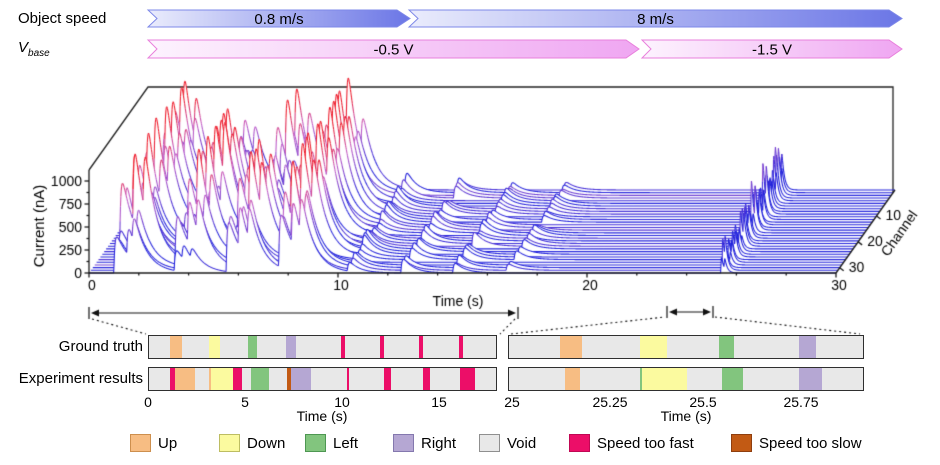 The height and width of the screenshot is (465, 940). I want to click on legend-label-fast: Speed too fast, so click(645, 443).